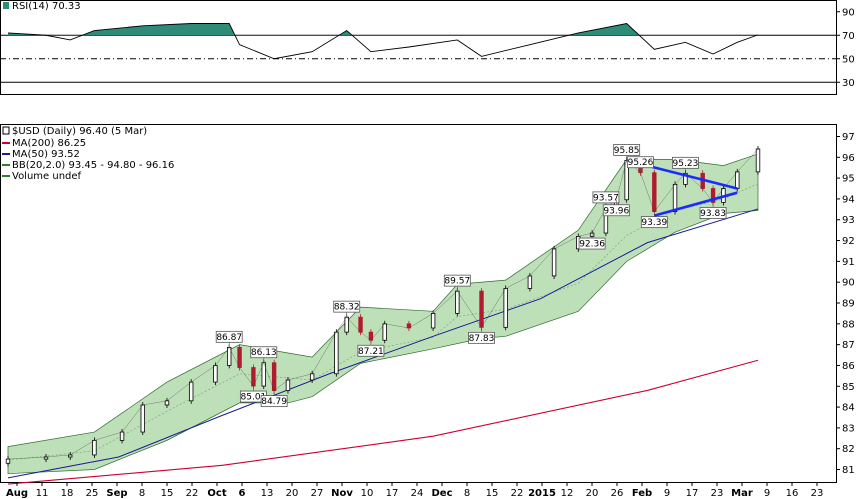 The height and width of the screenshot is (499, 861). I want to click on annotation-label: 93.96, so click(616, 211).